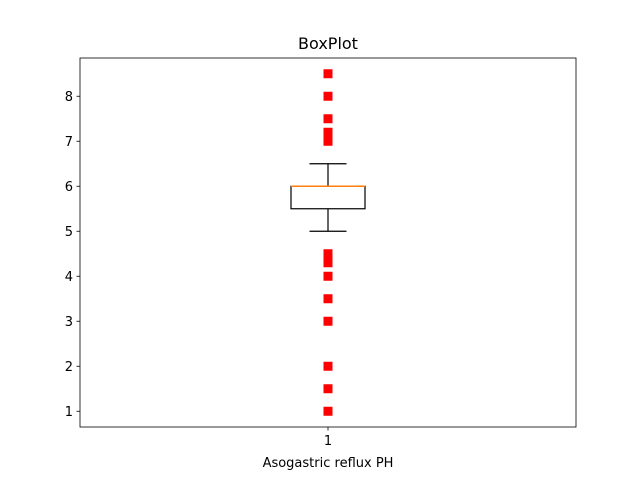  What do you see at coordinates (69, 322) in the screenshot?
I see `y-tick-label: 3` at bounding box center [69, 322].